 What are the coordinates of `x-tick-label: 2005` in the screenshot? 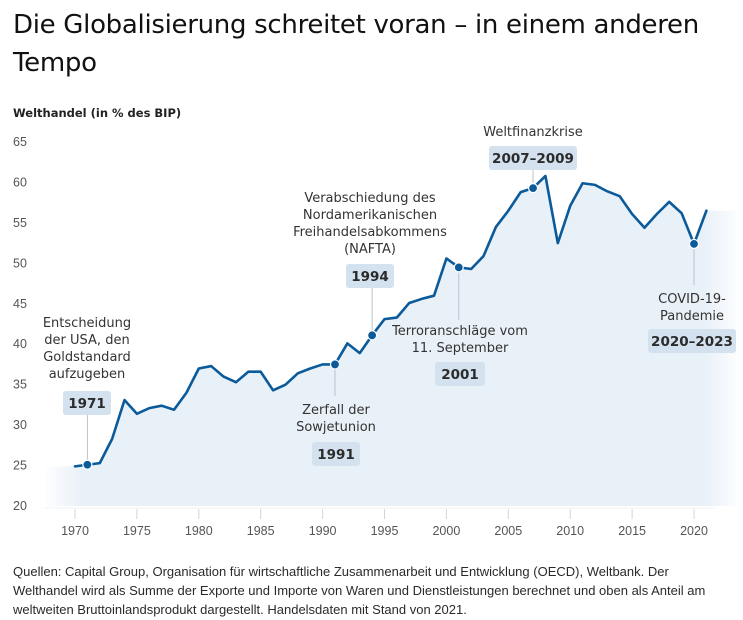 It's located at (508, 531).